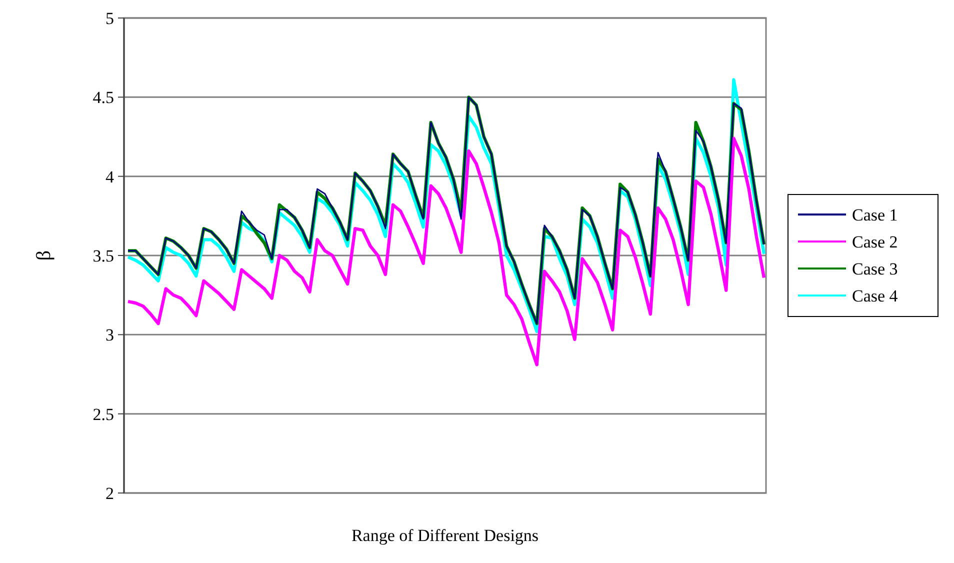  I want to click on y-axis-title: β, so click(44, 255).